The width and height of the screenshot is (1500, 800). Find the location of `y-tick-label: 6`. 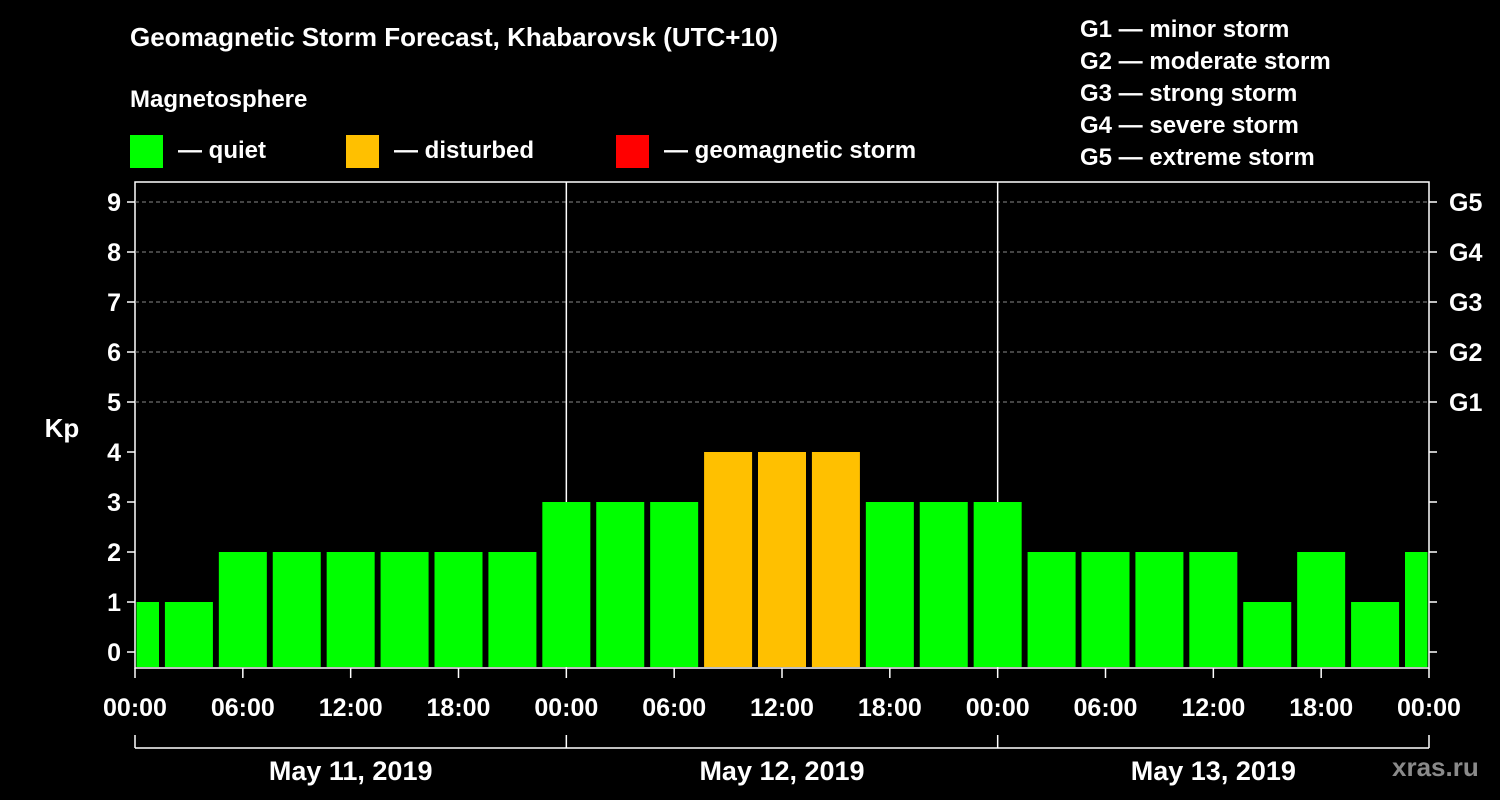

y-tick-label: 6 is located at coordinates (114, 353).